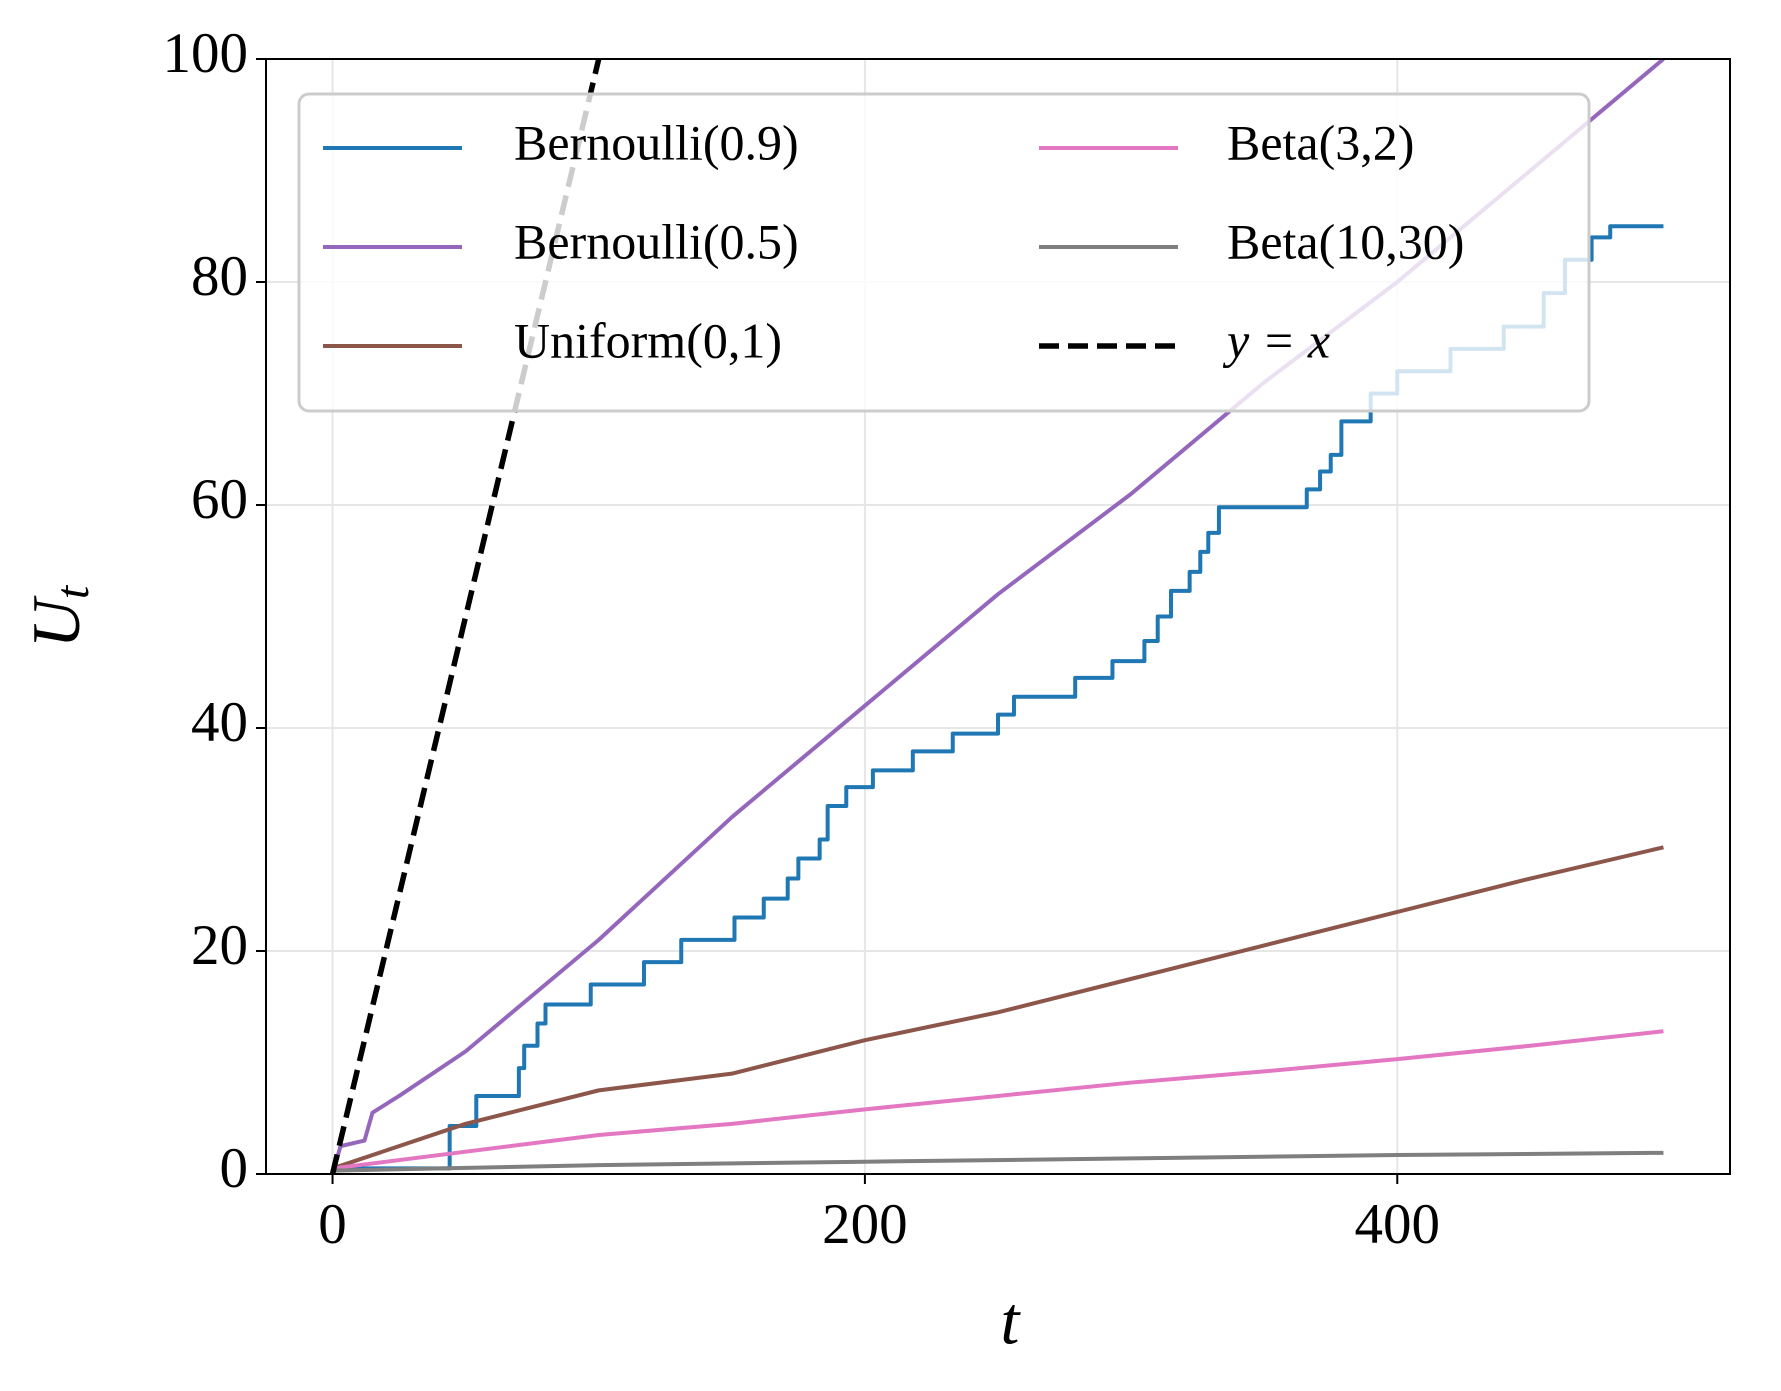  What do you see at coordinates (219, 276) in the screenshot?
I see `y-tick-label: 80` at bounding box center [219, 276].